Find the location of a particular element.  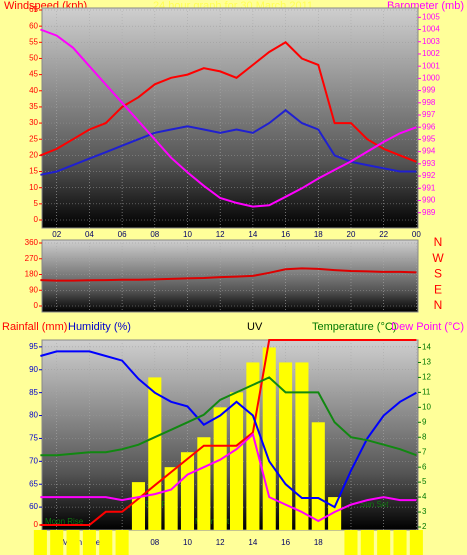

x-tick-label: 10 is located at coordinates (187, 234).